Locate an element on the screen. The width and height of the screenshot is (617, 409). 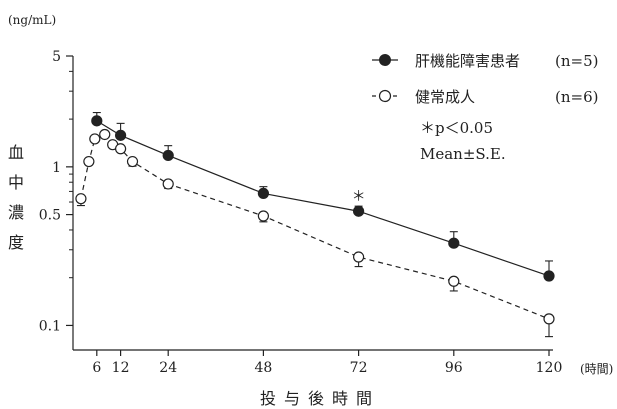
x-tick-label: 6 is located at coordinates (96, 368).